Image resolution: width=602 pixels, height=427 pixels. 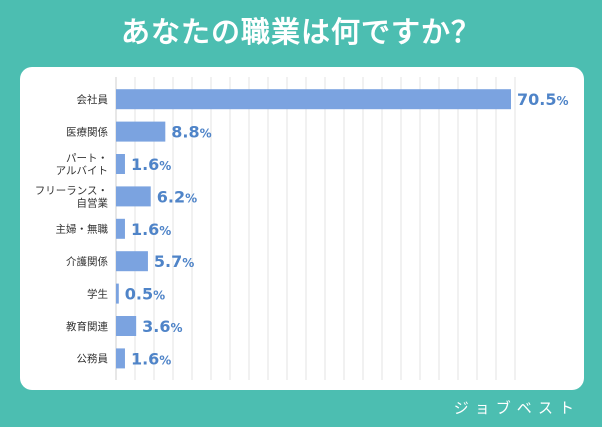 I want to click on category-label: 介護関係, so click(x=87, y=261).